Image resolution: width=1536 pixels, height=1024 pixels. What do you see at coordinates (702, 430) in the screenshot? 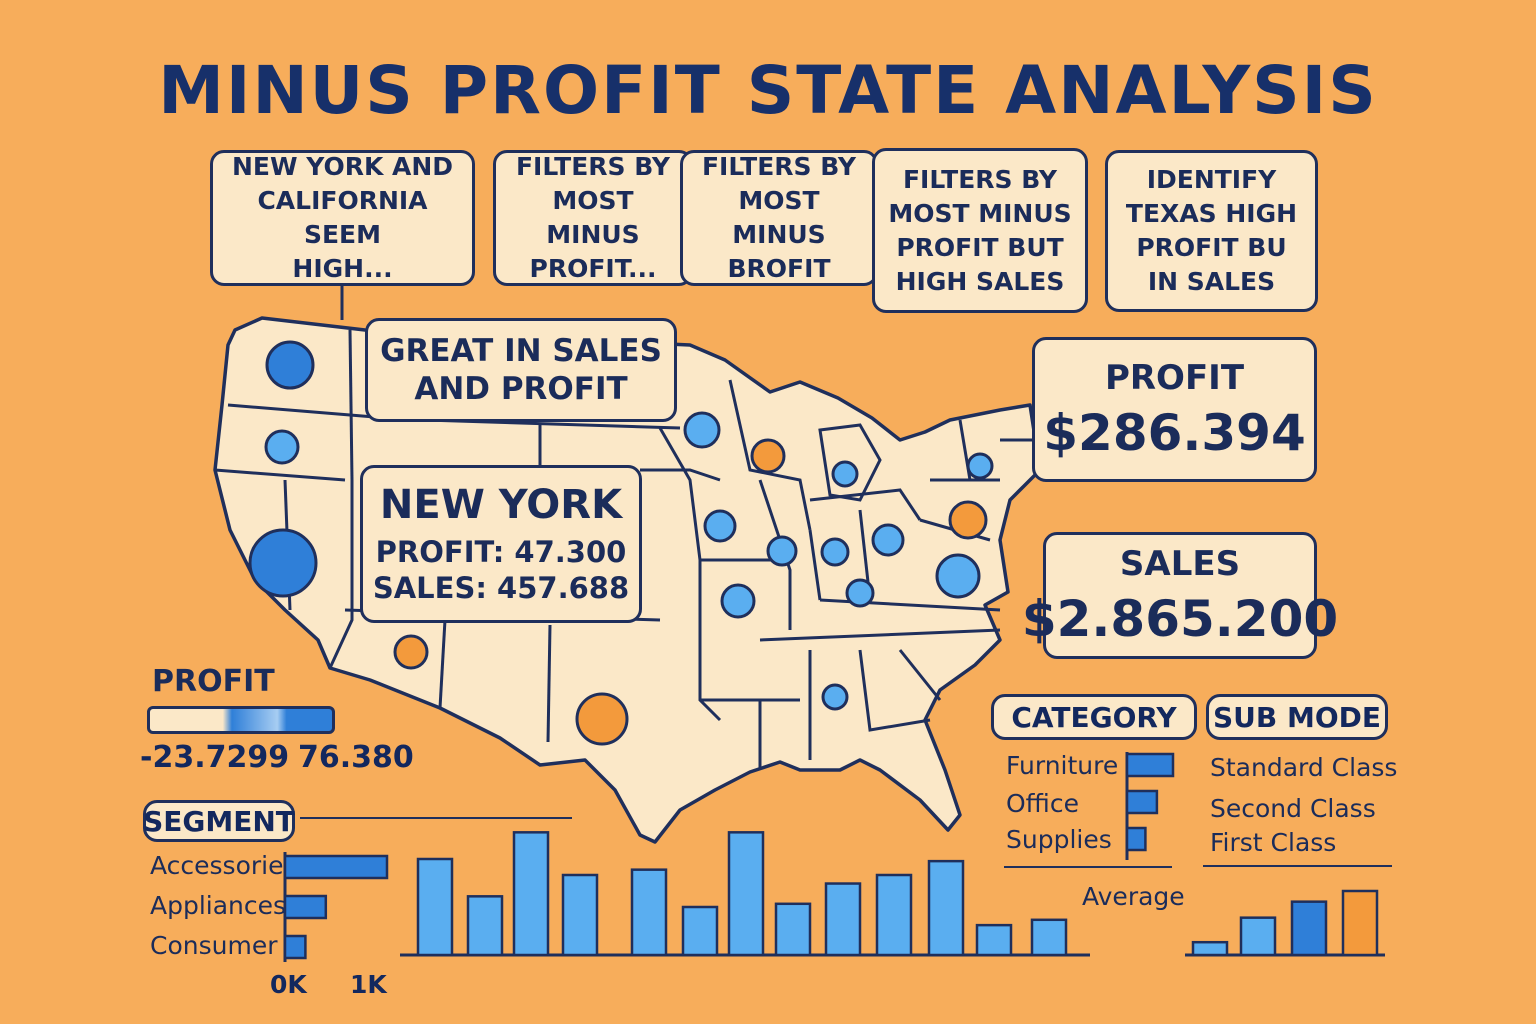
I see `marker-minnesota` at bounding box center [702, 430].